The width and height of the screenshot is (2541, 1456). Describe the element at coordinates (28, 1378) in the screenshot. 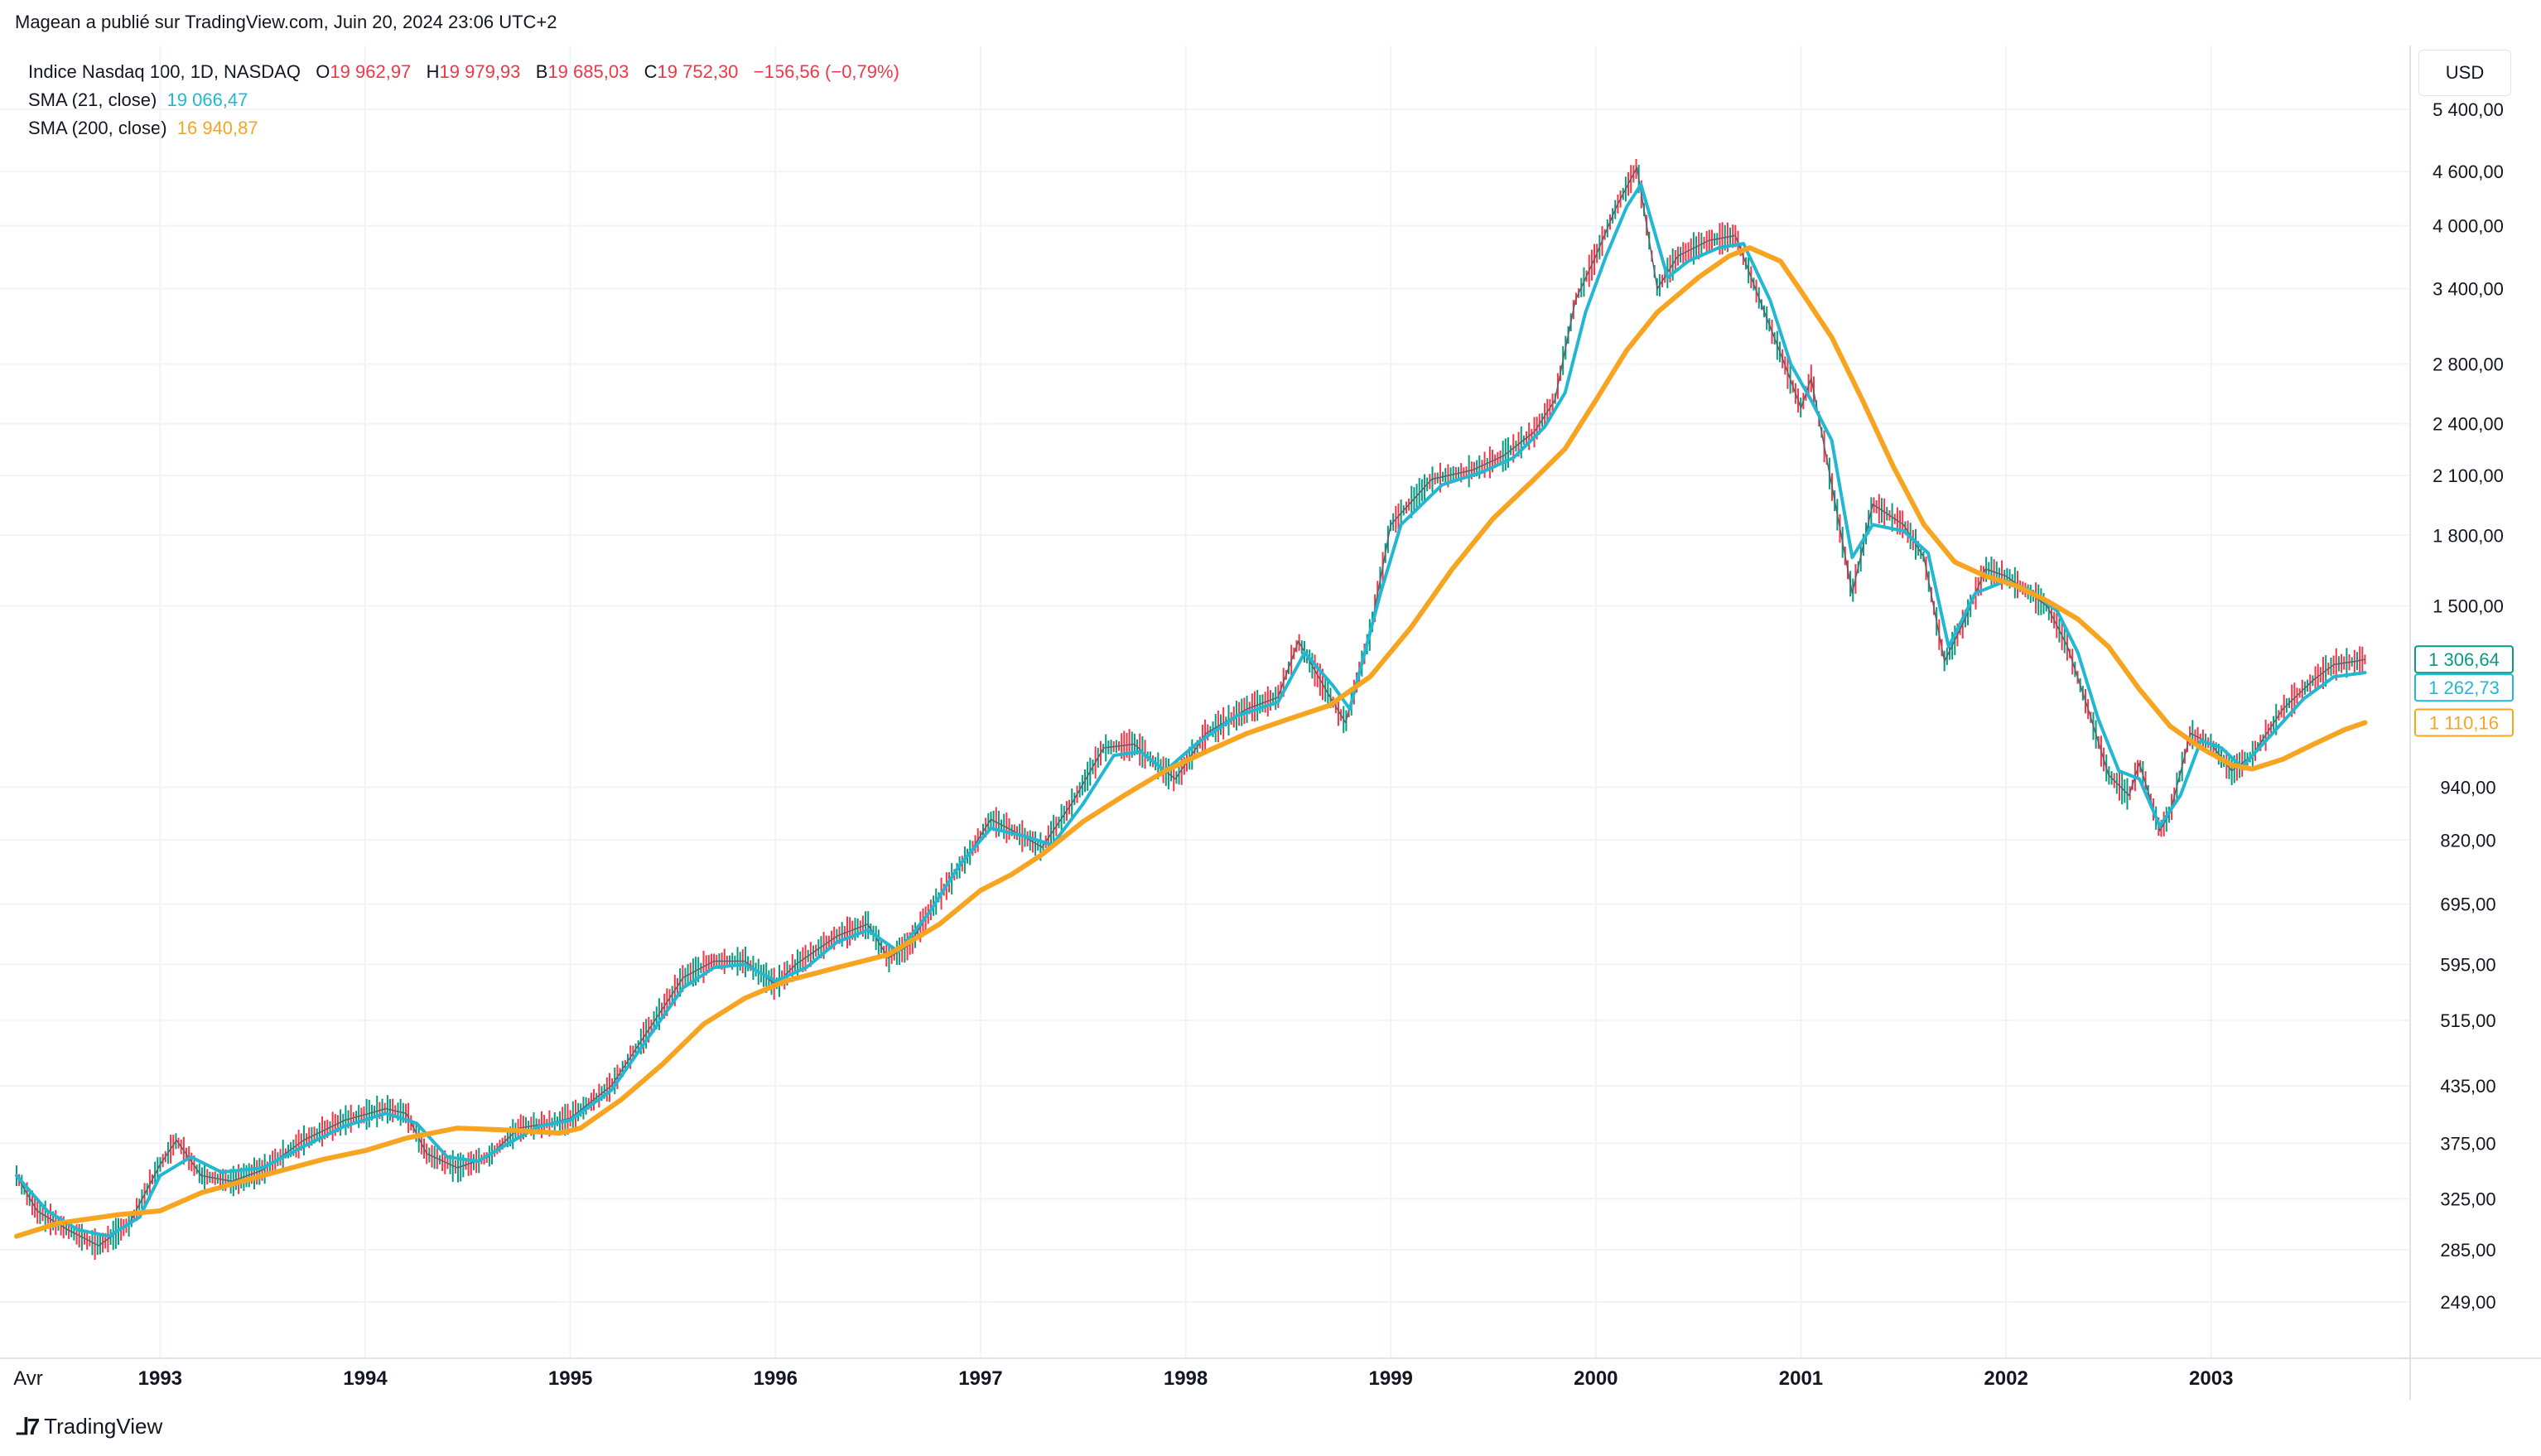

I see `x-tick-label: Avr` at that location.